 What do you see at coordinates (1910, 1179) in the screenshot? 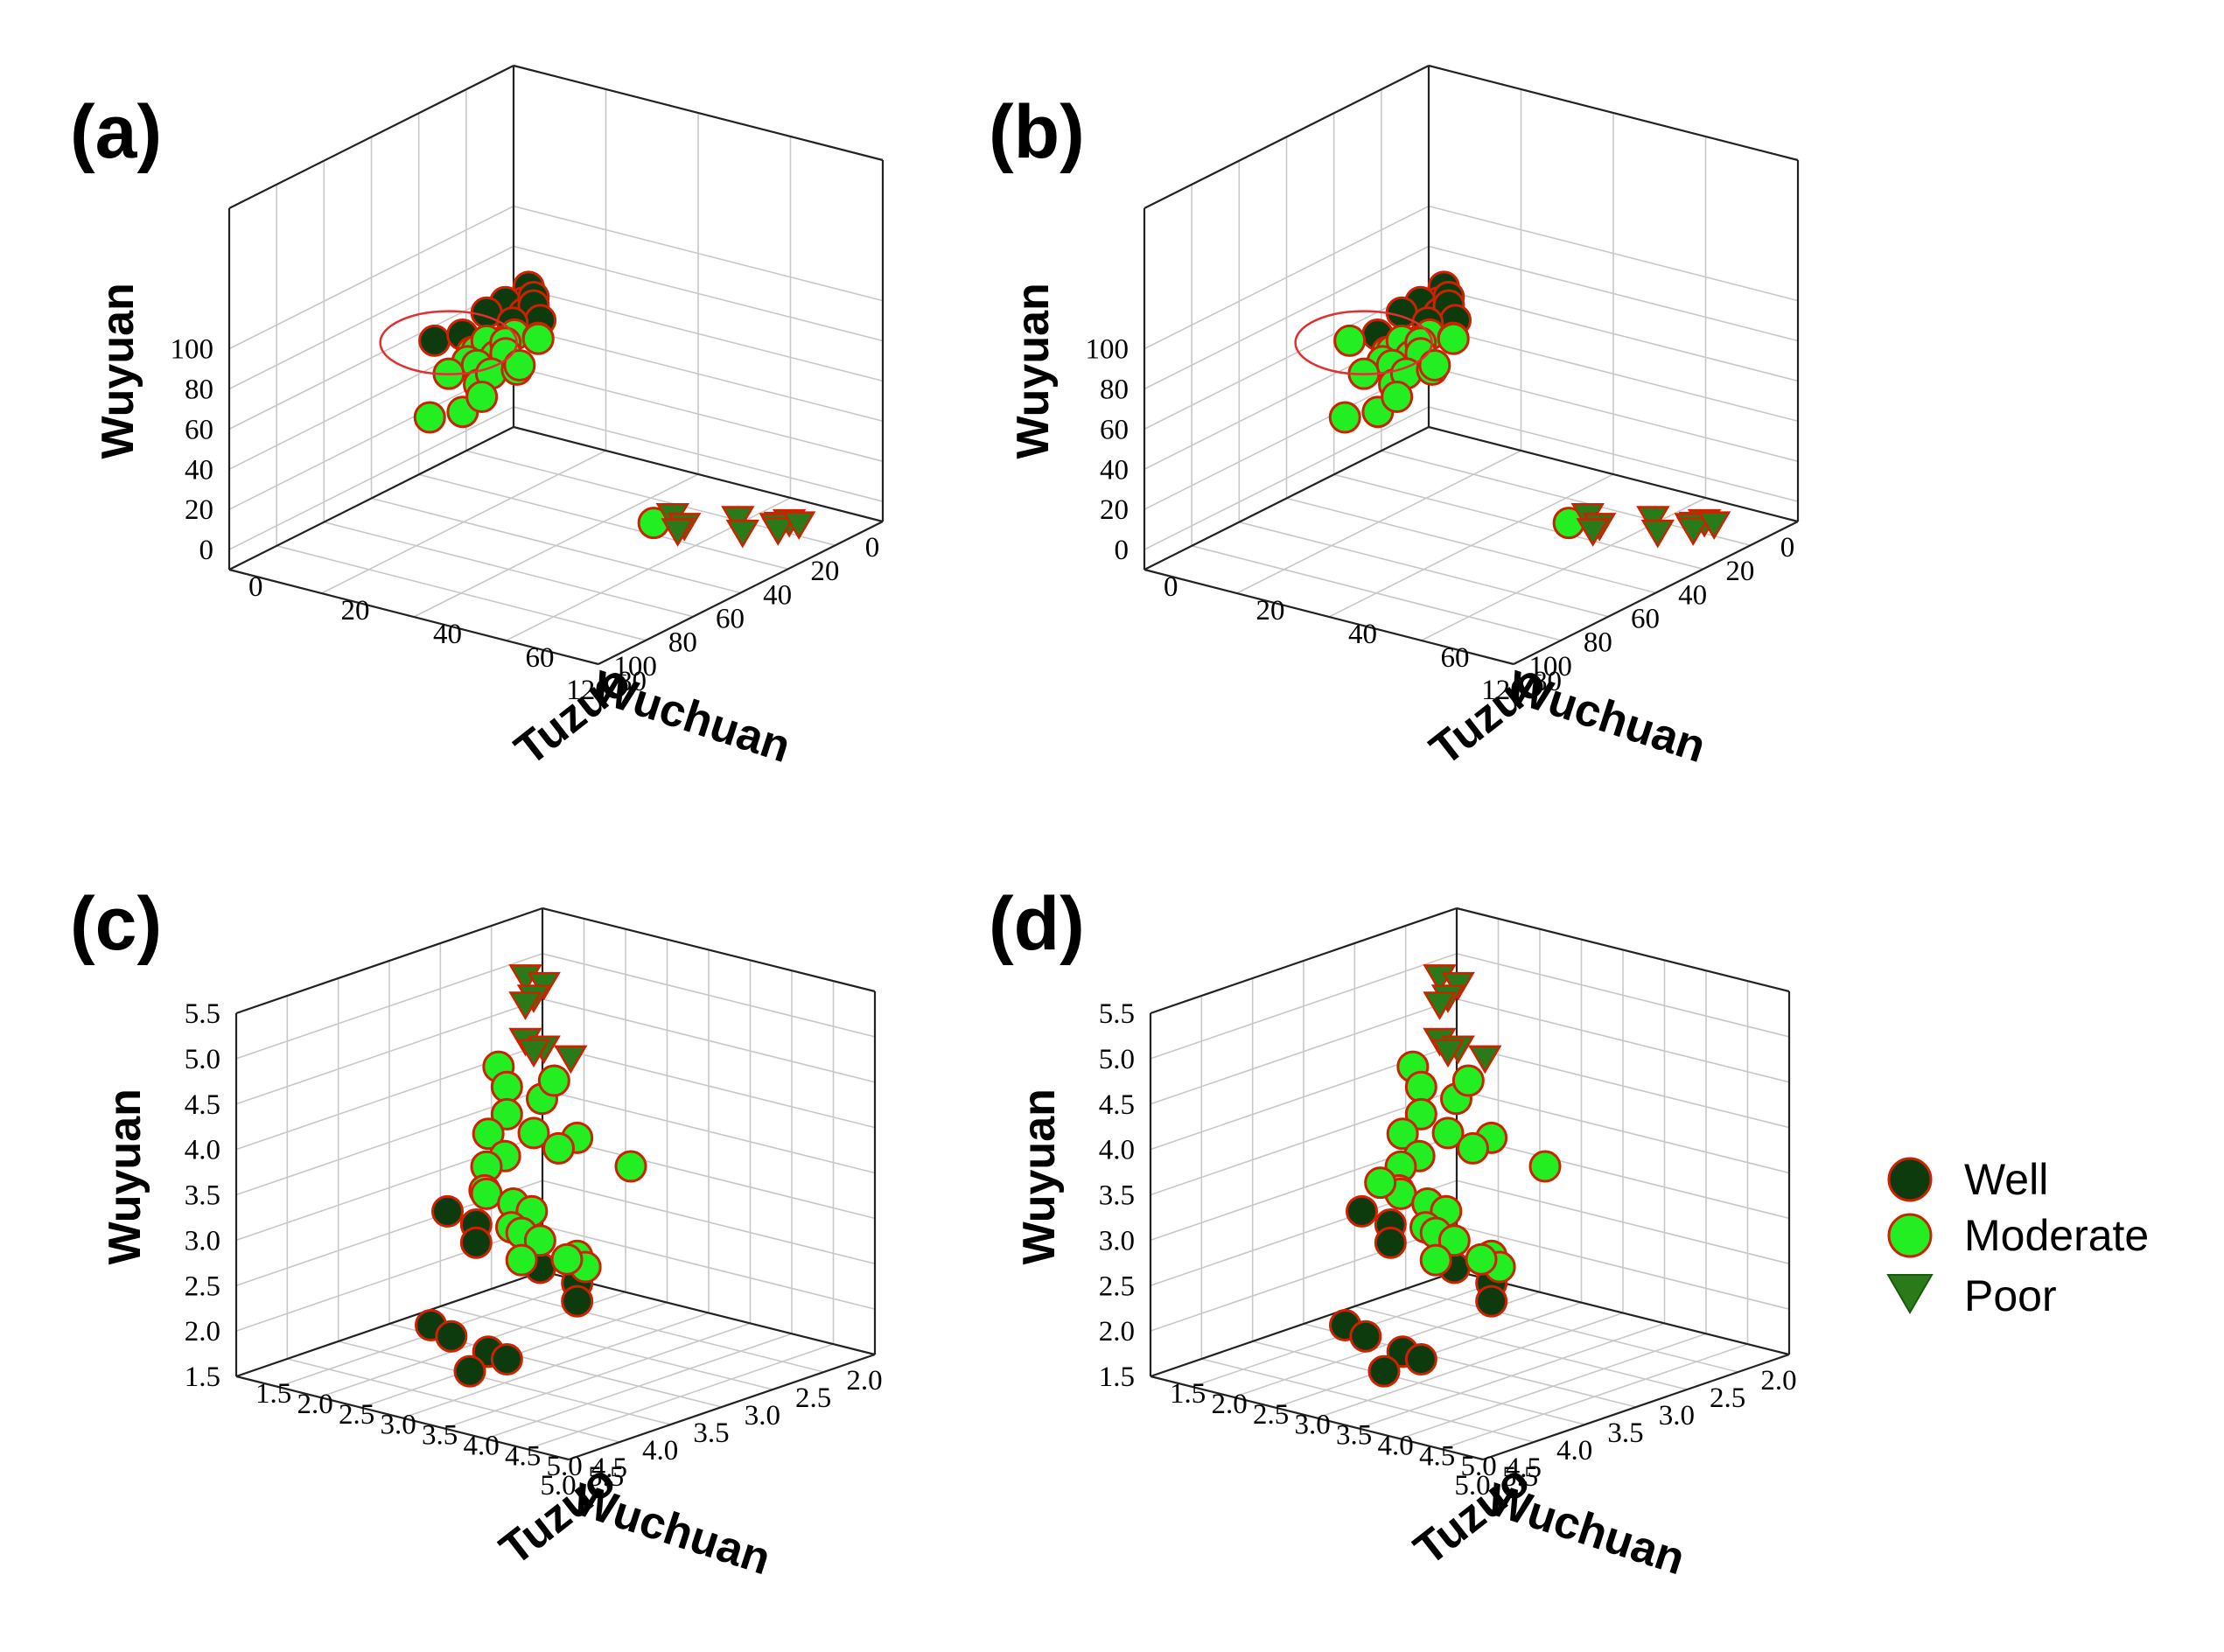
I see `legend-marker-well` at bounding box center [1910, 1179].